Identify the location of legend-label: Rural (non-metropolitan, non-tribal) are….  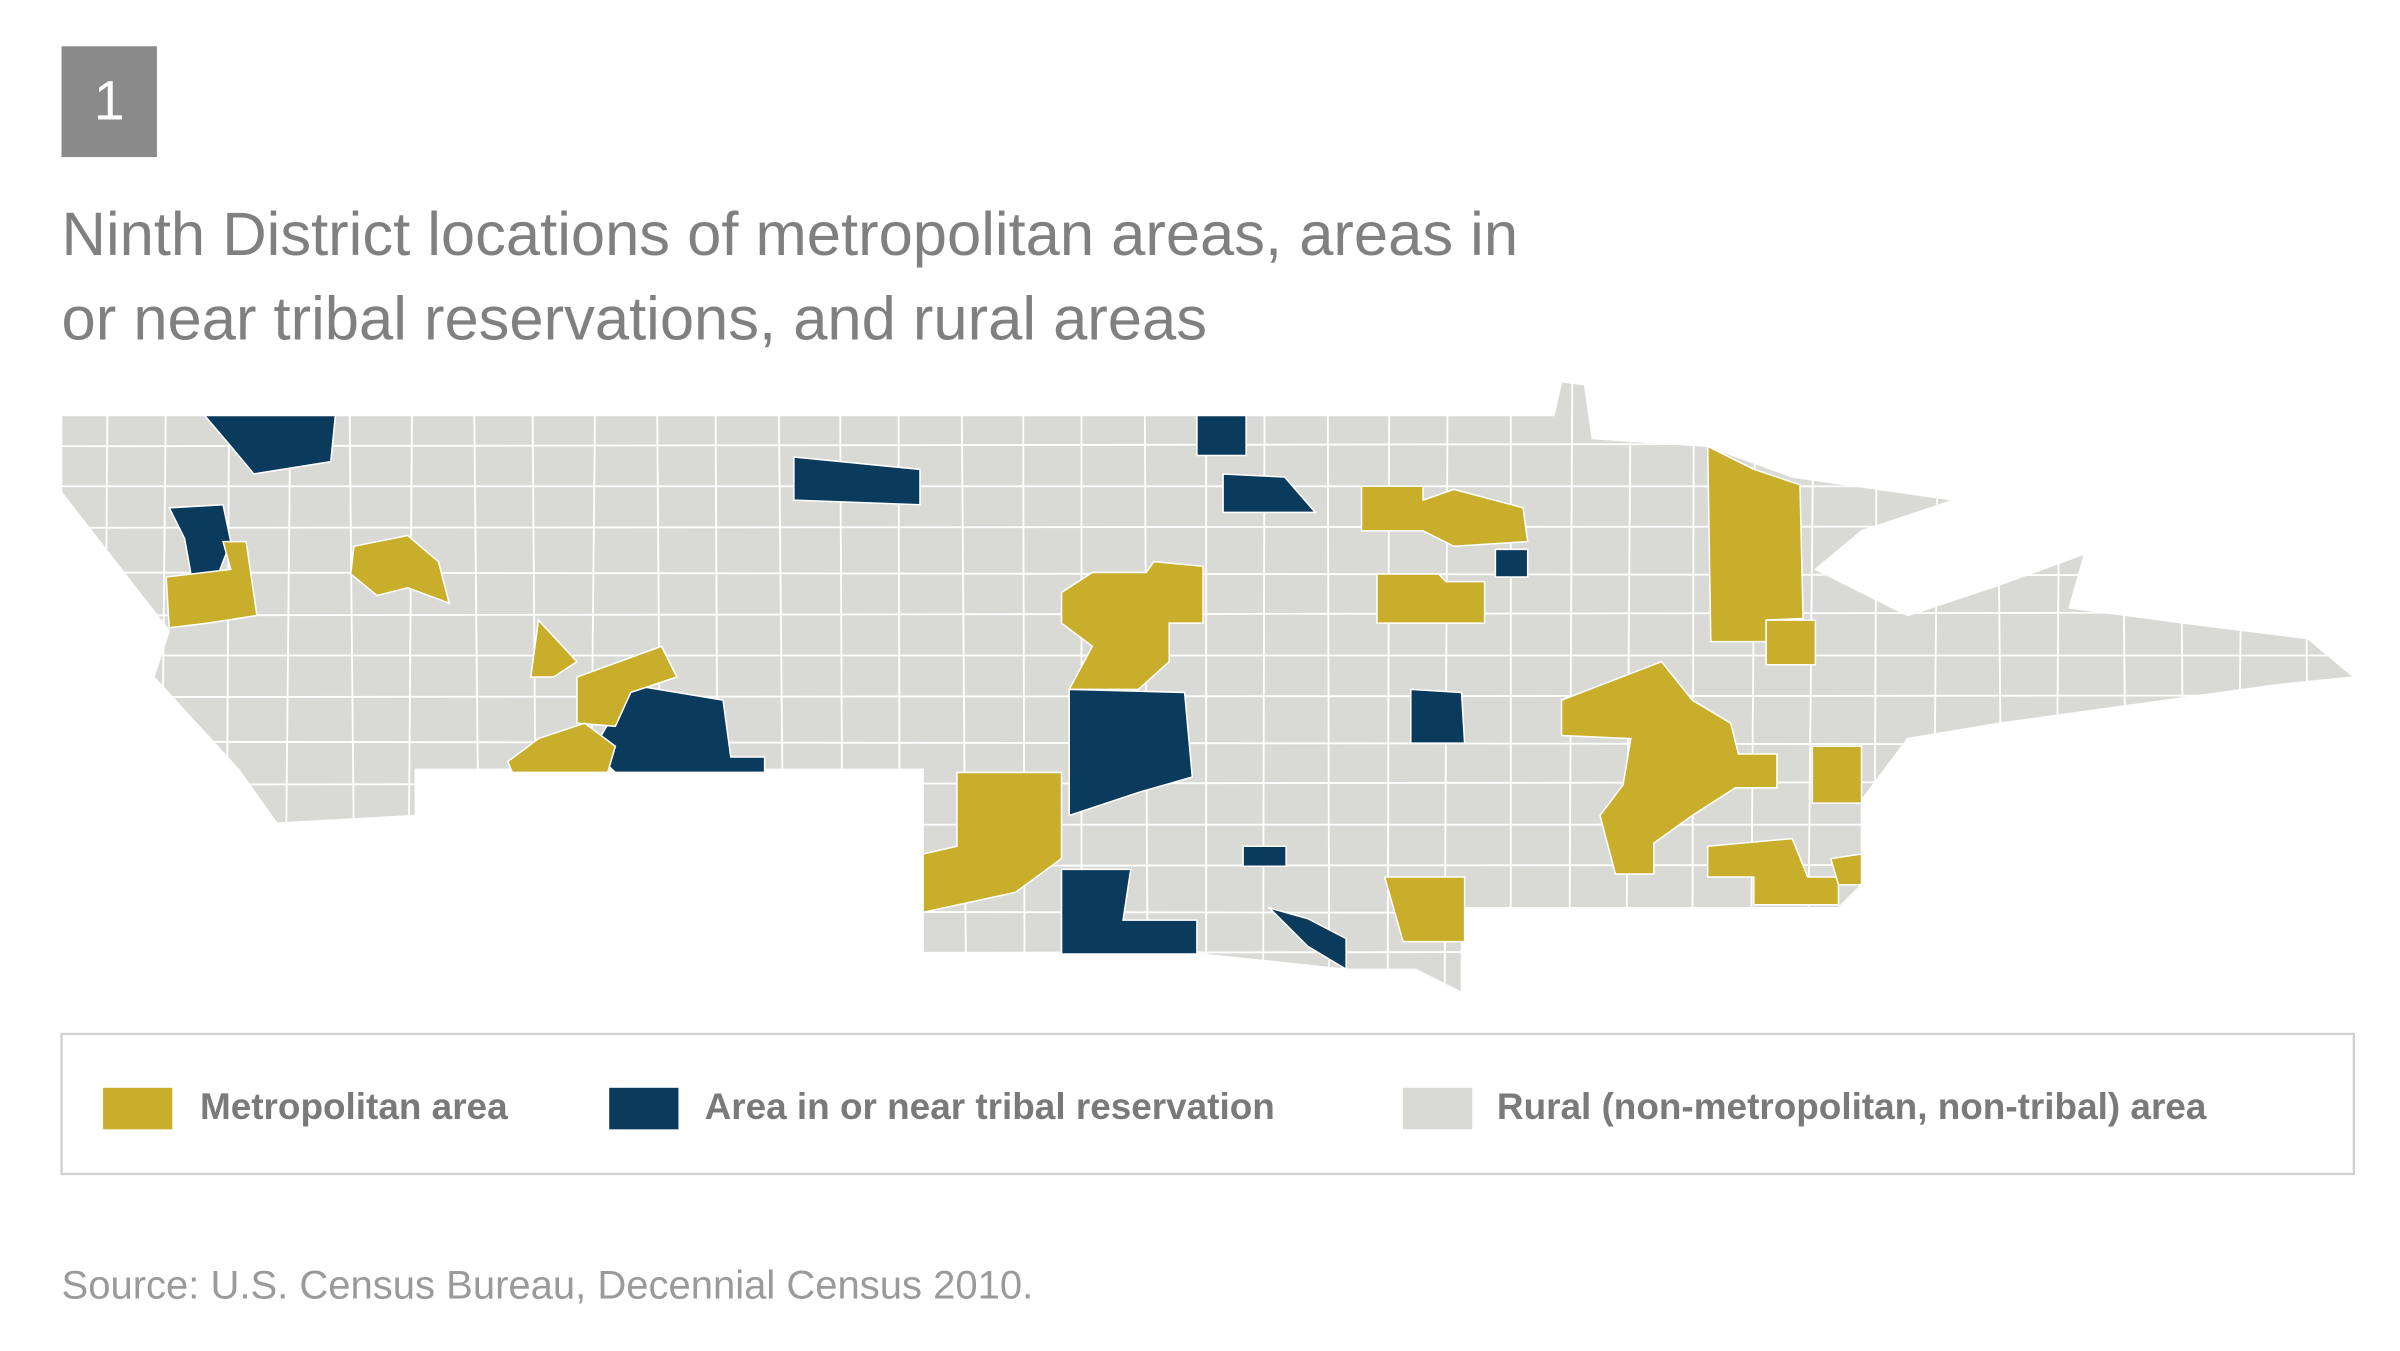
(1852, 1106).